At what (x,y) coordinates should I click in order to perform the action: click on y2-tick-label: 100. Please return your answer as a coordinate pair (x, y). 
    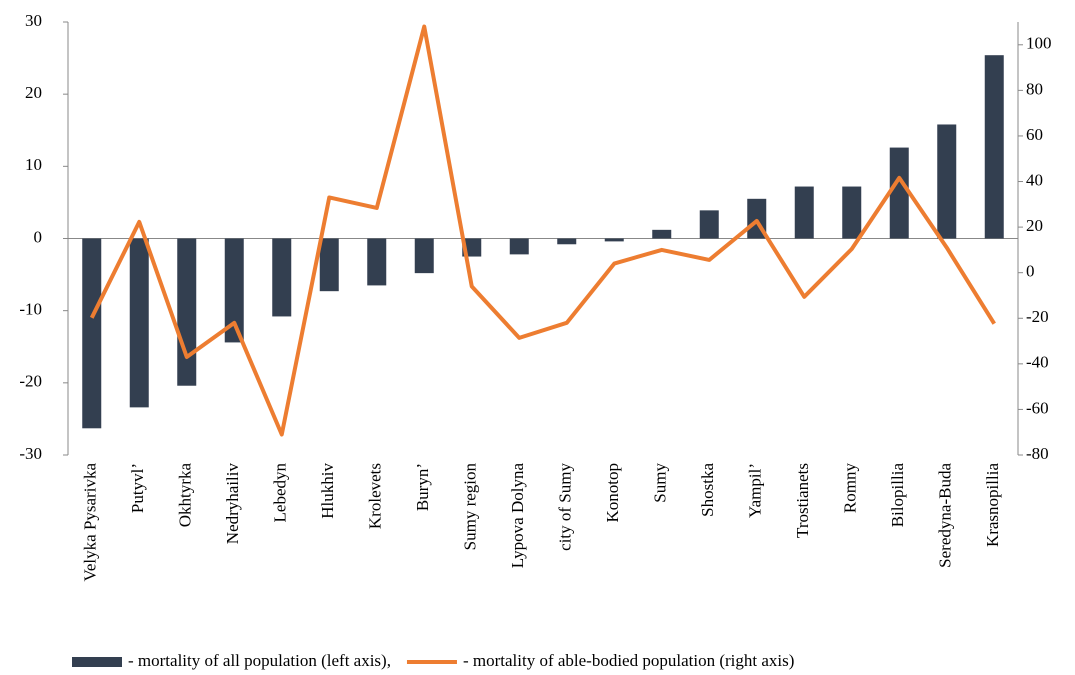
    Looking at the image, I should click on (1039, 43).